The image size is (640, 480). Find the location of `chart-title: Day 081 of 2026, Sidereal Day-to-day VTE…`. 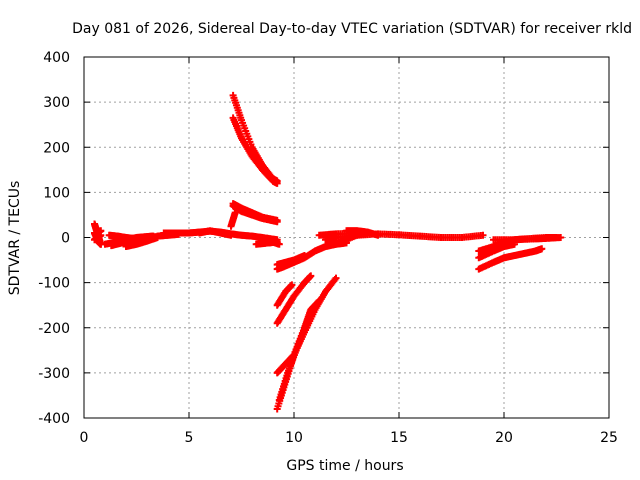

chart-title: Day 081 of 2026, Sidereal Day-to-day VTE… is located at coordinates (352, 29).